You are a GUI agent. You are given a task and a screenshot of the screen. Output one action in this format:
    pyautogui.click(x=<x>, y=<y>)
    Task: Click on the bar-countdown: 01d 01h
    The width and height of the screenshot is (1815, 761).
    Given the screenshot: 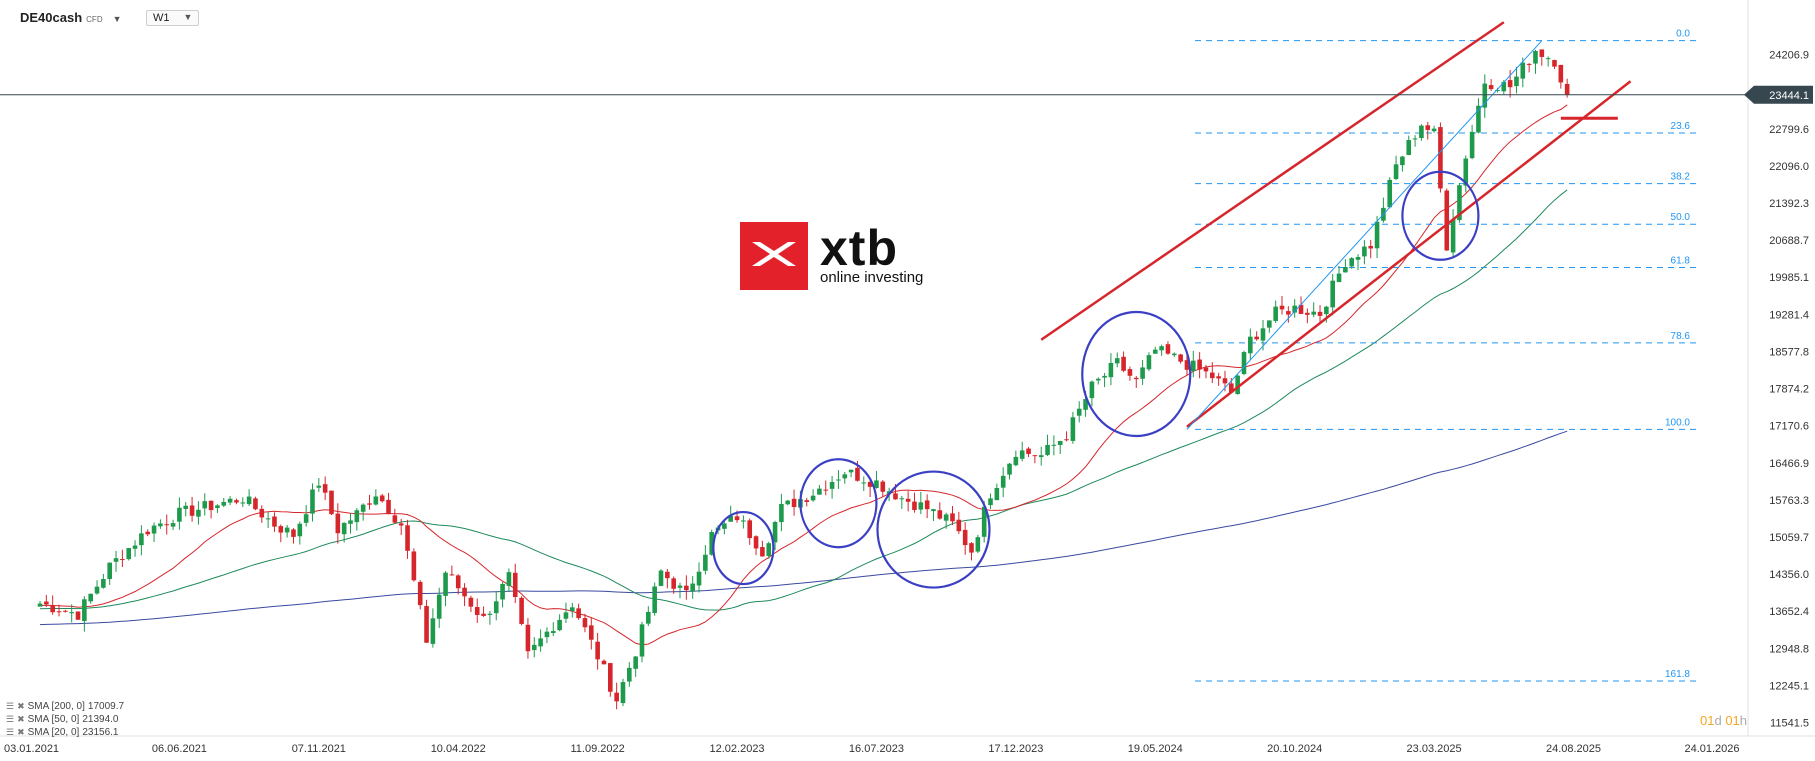 What is the action you would take?
    pyautogui.click(x=1723, y=720)
    